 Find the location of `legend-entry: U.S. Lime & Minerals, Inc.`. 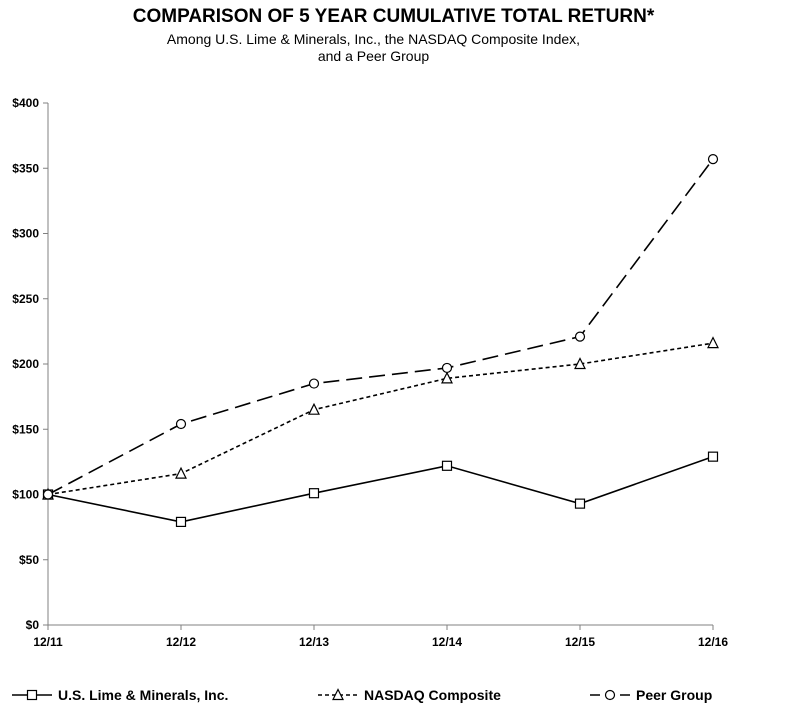

legend-entry: U.S. Lime & Minerals, Inc. is located at coordinates (120, 695).